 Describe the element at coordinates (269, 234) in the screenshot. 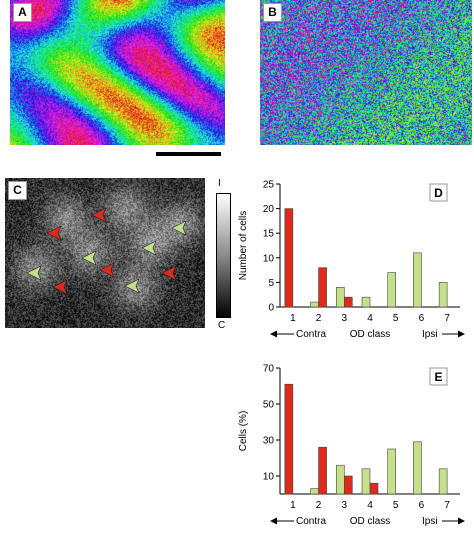

I see `y-tick-label: 15` at that location.